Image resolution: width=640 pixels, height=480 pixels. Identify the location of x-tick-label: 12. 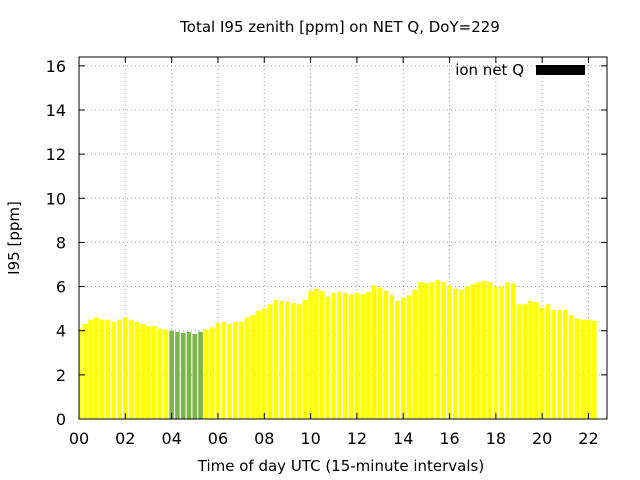
(357, 438).